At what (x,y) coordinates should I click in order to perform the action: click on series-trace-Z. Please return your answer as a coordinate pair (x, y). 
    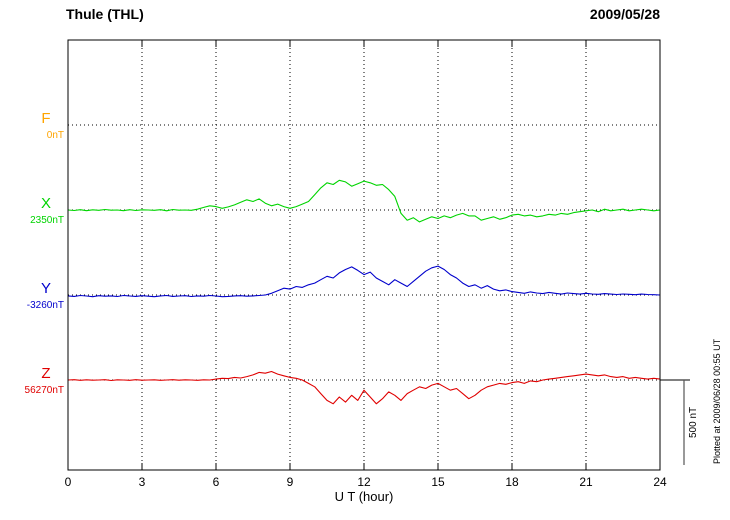
    Looking at the image, I should click on (364, 387).